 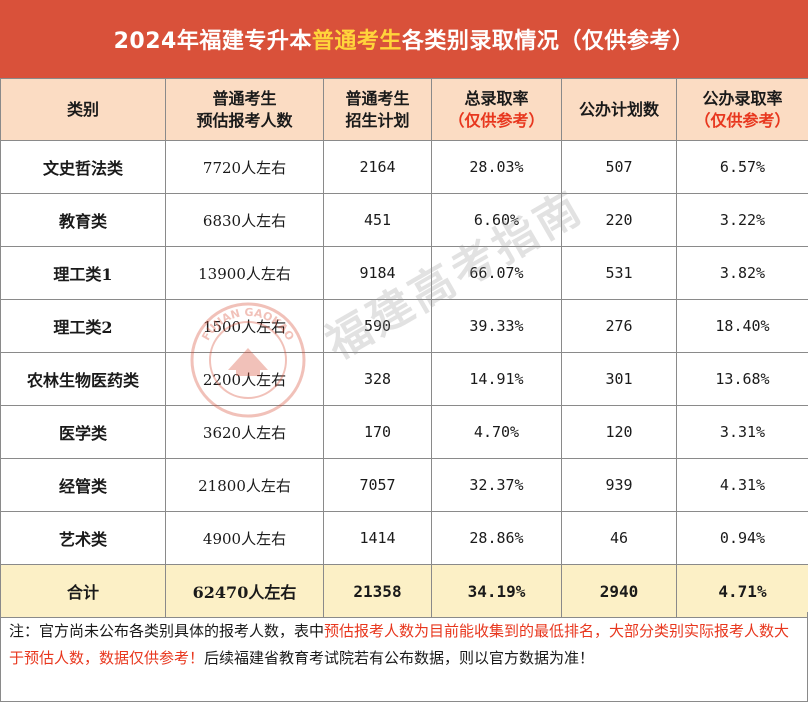 What do you see at coordinates (377, 98) in the screenshot?
I see `header-plan-line1: 普通考生` at bounding box center [377, 98].